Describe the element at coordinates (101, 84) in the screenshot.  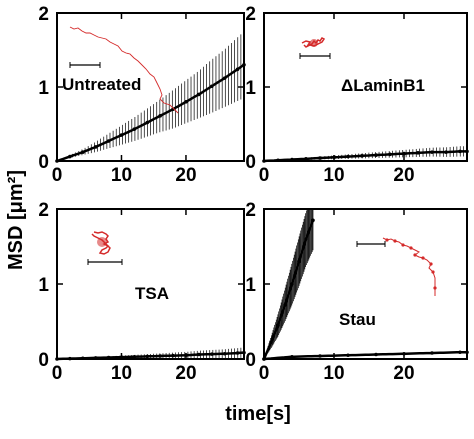
I see `panel-label-untreated: Untreated` at that location.